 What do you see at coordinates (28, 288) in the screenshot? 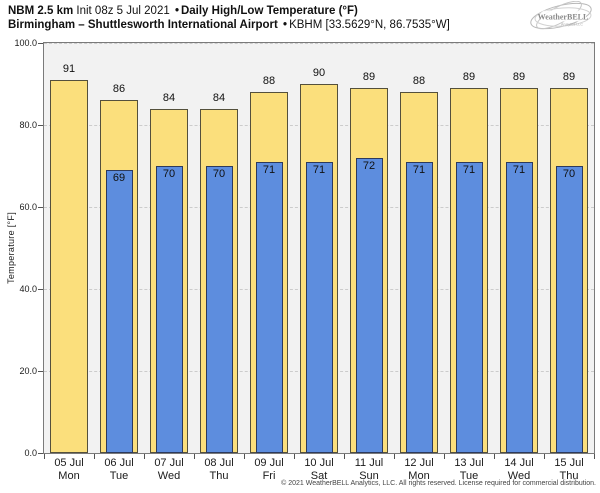
I see `y-axis-tick-label: 40.0` at bounding box center [28, 288].